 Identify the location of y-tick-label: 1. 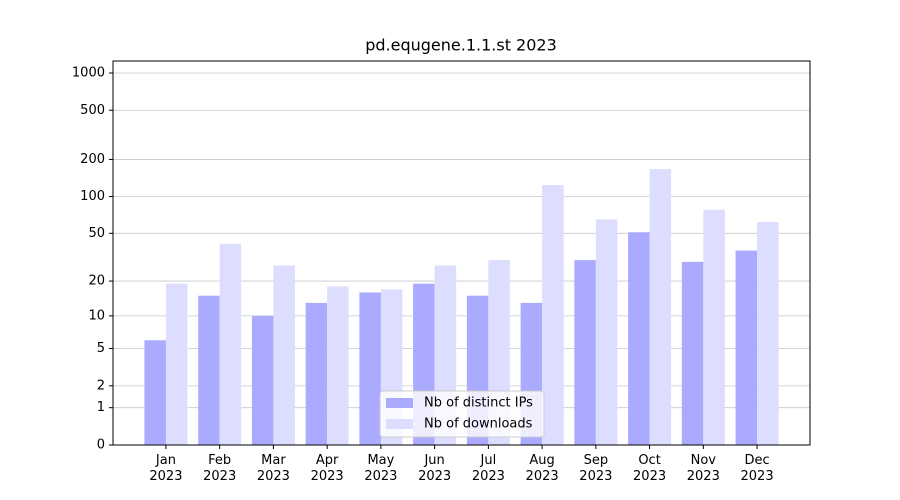
(101, 407).